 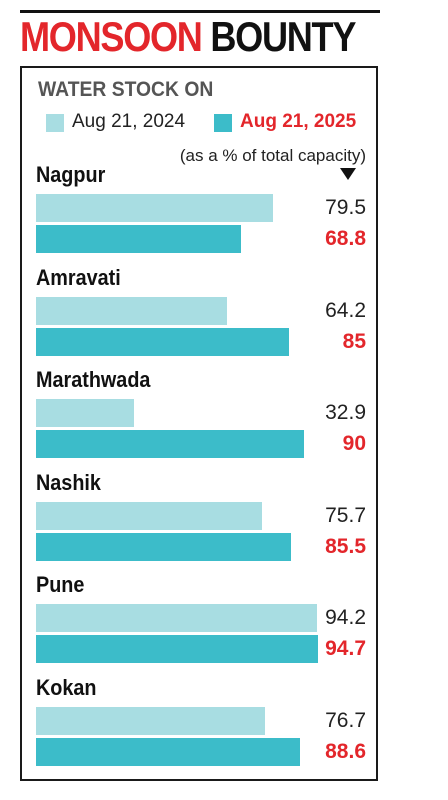 What do you see at coordinates (168, 751) in the screenshot?
I see `bar-kokan-2025` at bounding box center [168, 751].